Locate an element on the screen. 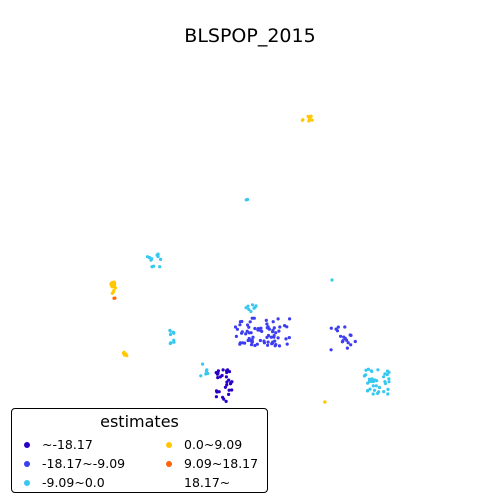 The image size is (500, 500). legend-label: ~-18.17 is located at coordinates (67, 444).